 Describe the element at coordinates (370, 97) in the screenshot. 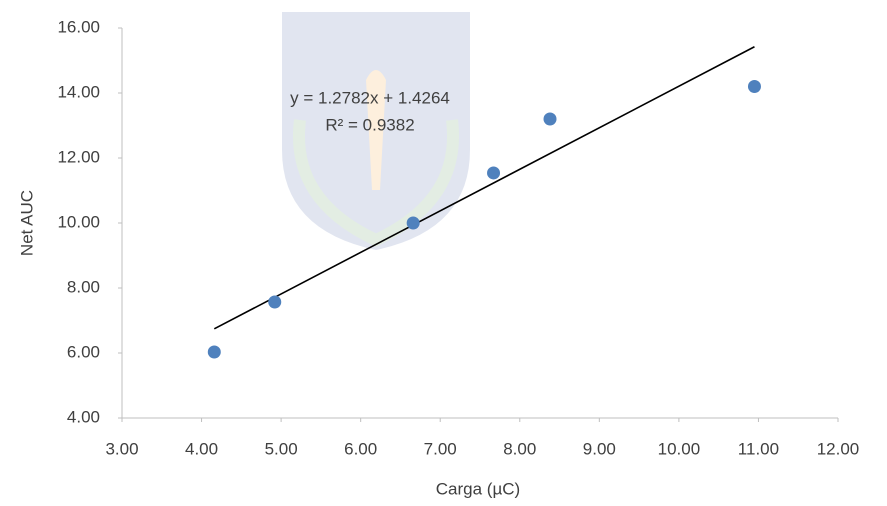

I see `trendline-equation: y = 1.2782x + 1.4264` at that location.